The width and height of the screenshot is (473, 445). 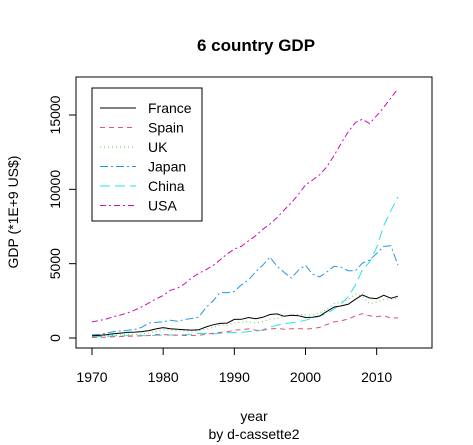 What do you see at coordinates (55, 263) in the screenshot?
I see `y-tick-label: 5000` at bounding box center [55, 263].